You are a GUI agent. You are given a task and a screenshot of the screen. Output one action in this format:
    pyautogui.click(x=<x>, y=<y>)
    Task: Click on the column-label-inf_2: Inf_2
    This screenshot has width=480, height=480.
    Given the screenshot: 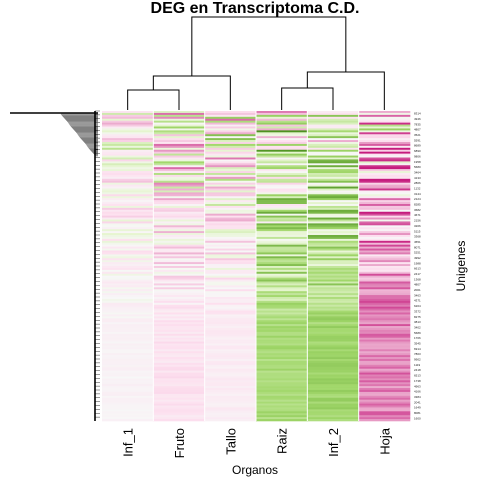 What is the action you would take?
    pyautogui.click(x=333, y=442)
    